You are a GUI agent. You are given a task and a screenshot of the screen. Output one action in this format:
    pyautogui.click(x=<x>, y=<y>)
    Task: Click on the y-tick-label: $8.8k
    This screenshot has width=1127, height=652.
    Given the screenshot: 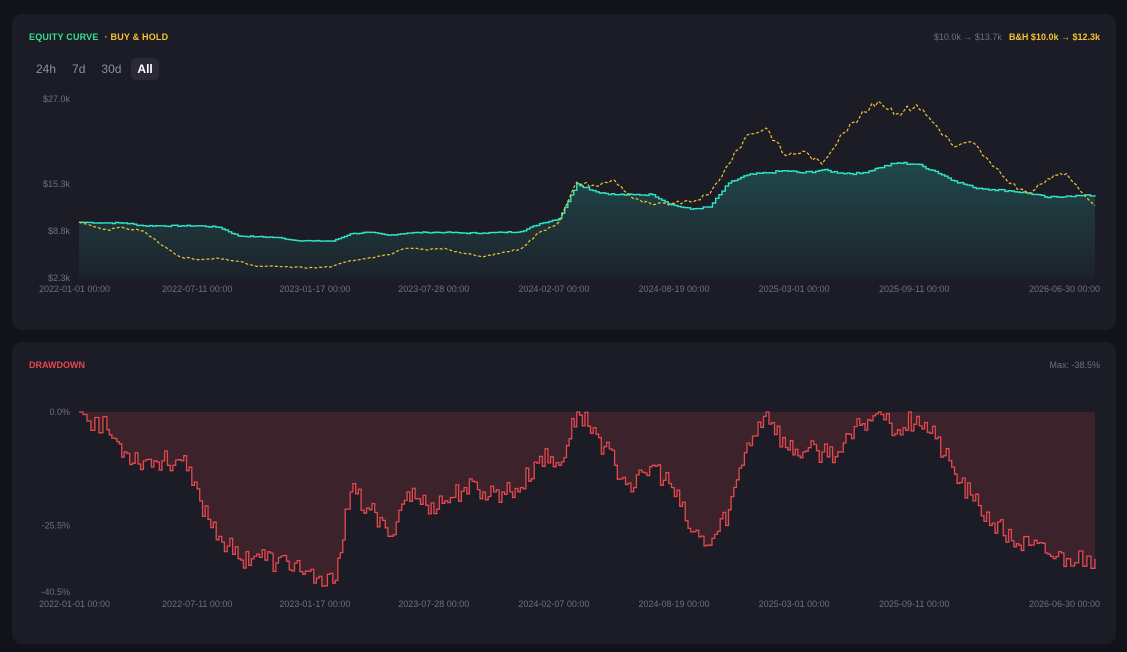 What is the action you would take?
    pyautogui.click(x=59, y=231)
    